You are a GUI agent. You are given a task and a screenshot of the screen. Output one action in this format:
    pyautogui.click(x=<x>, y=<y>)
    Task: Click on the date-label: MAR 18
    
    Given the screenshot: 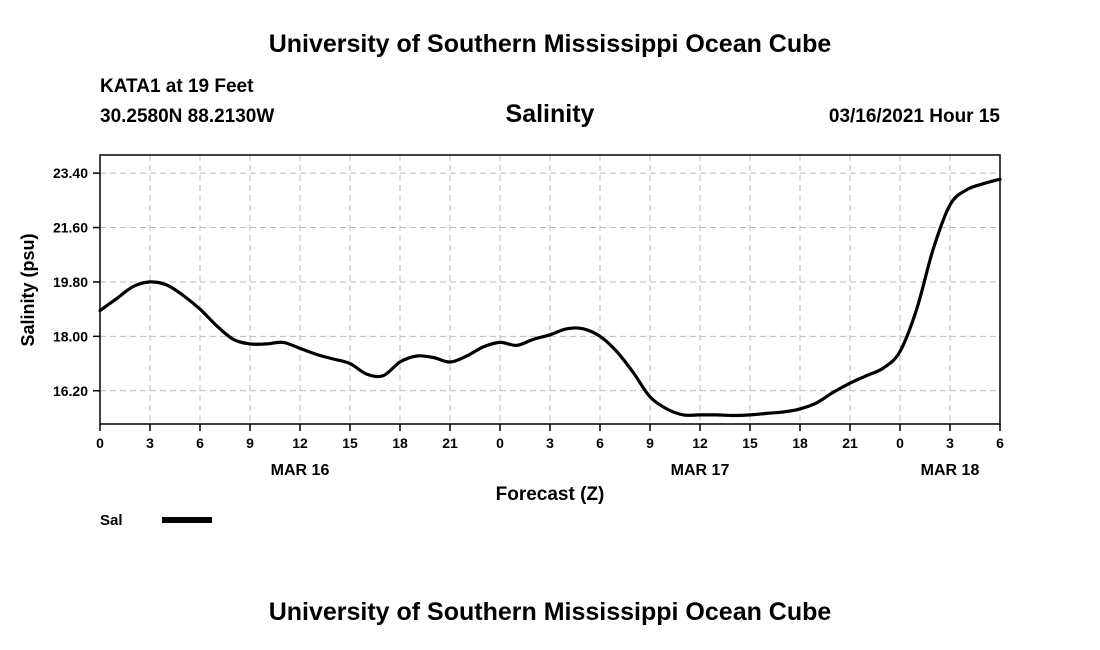 What is the action you would take?
    pyautogui.click(x=950, y=470)
    